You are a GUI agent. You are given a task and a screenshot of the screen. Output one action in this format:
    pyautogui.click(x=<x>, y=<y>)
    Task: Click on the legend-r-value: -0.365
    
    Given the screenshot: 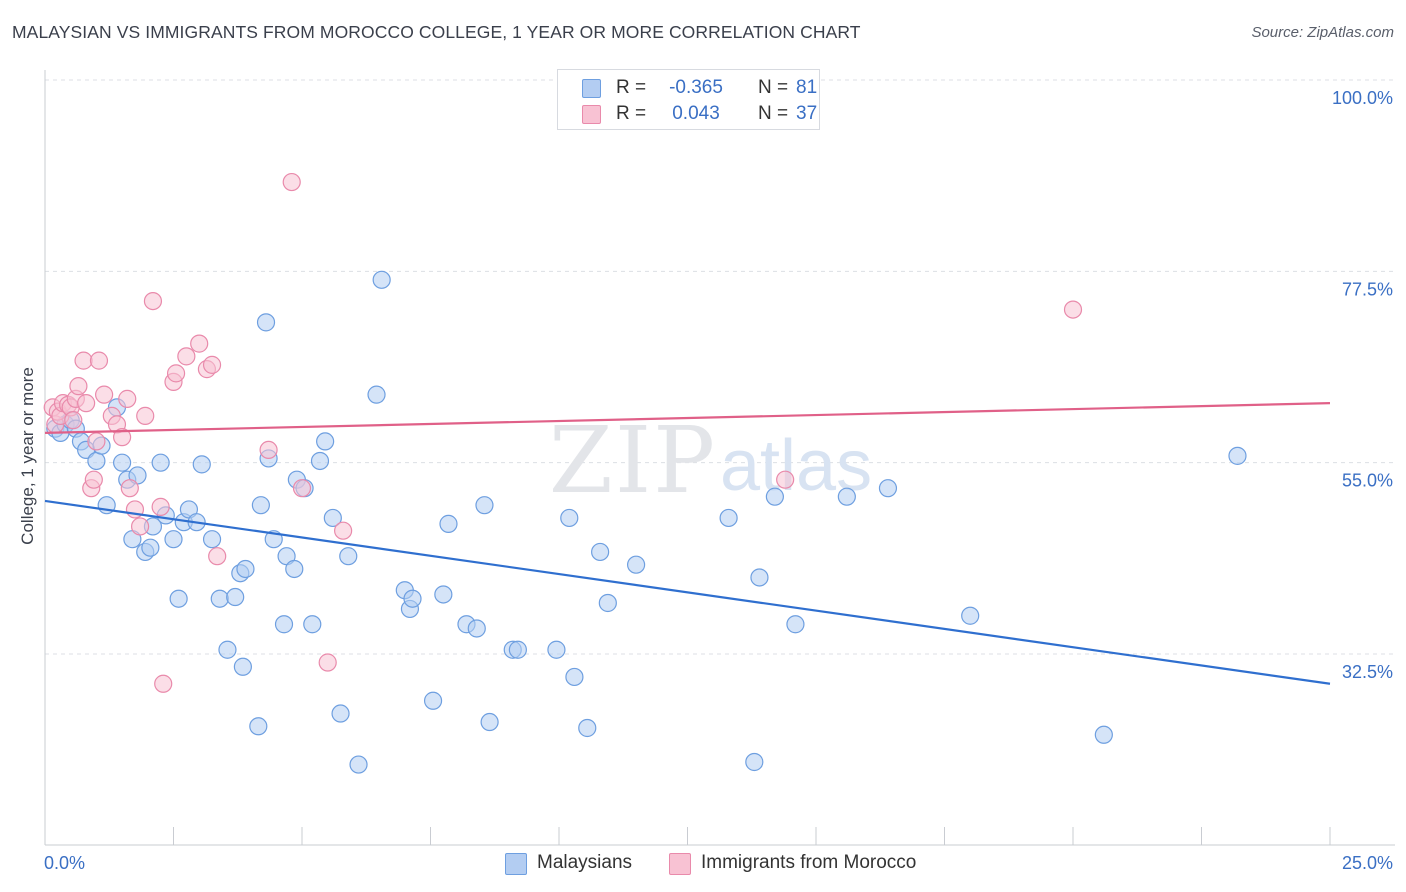 What is the action you would take?
    pyautogui.click(x=696, y=87)
    